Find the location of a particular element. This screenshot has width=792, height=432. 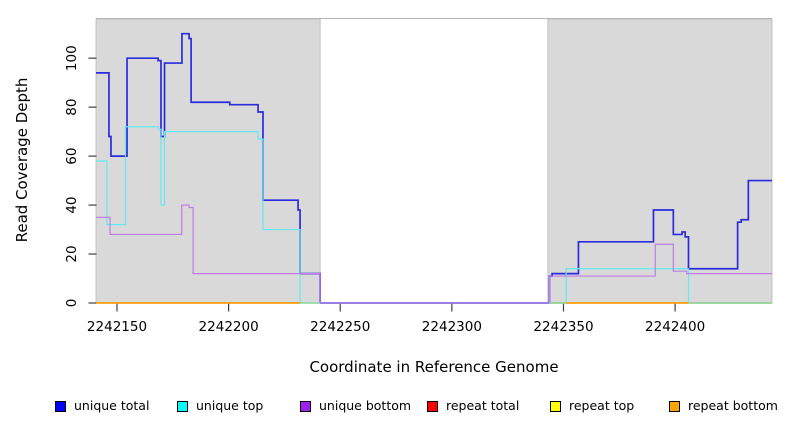

x-tick-label: 2242300 is located at coordinates (452, 327).